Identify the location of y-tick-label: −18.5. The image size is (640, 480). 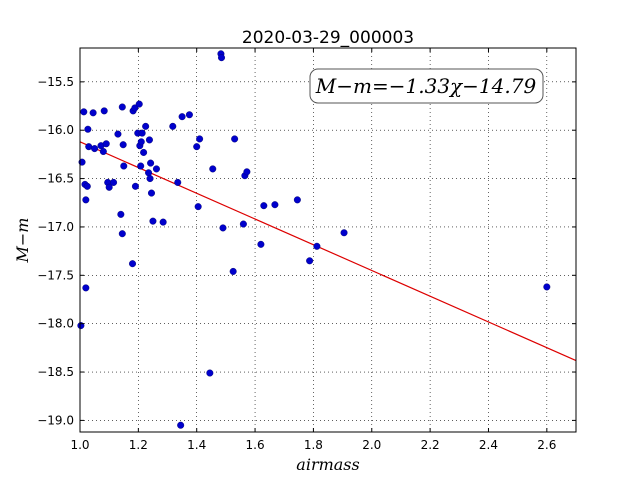
(55, 372).